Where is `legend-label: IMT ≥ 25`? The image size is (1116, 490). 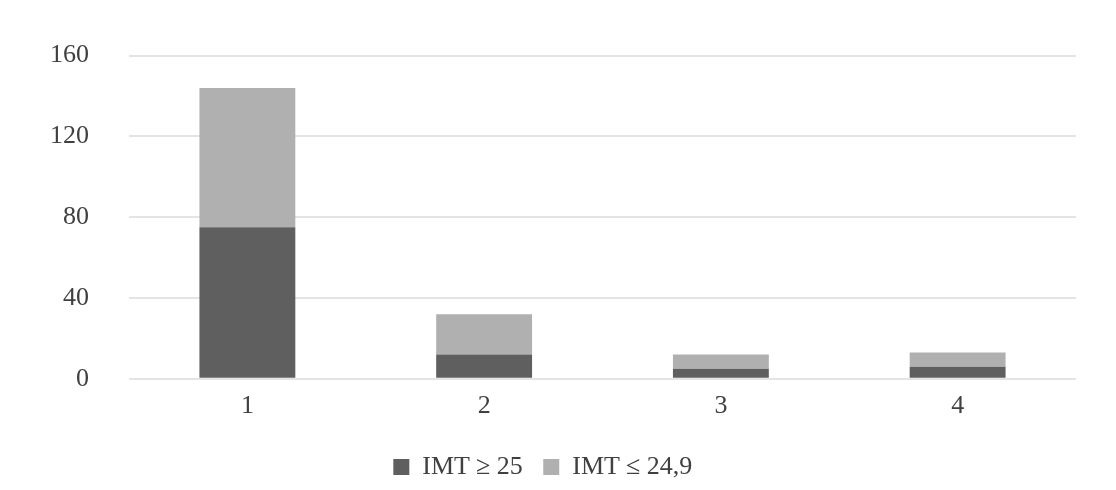 legend-label: IMT ≥ 25 is located at coordinates (472, 465).